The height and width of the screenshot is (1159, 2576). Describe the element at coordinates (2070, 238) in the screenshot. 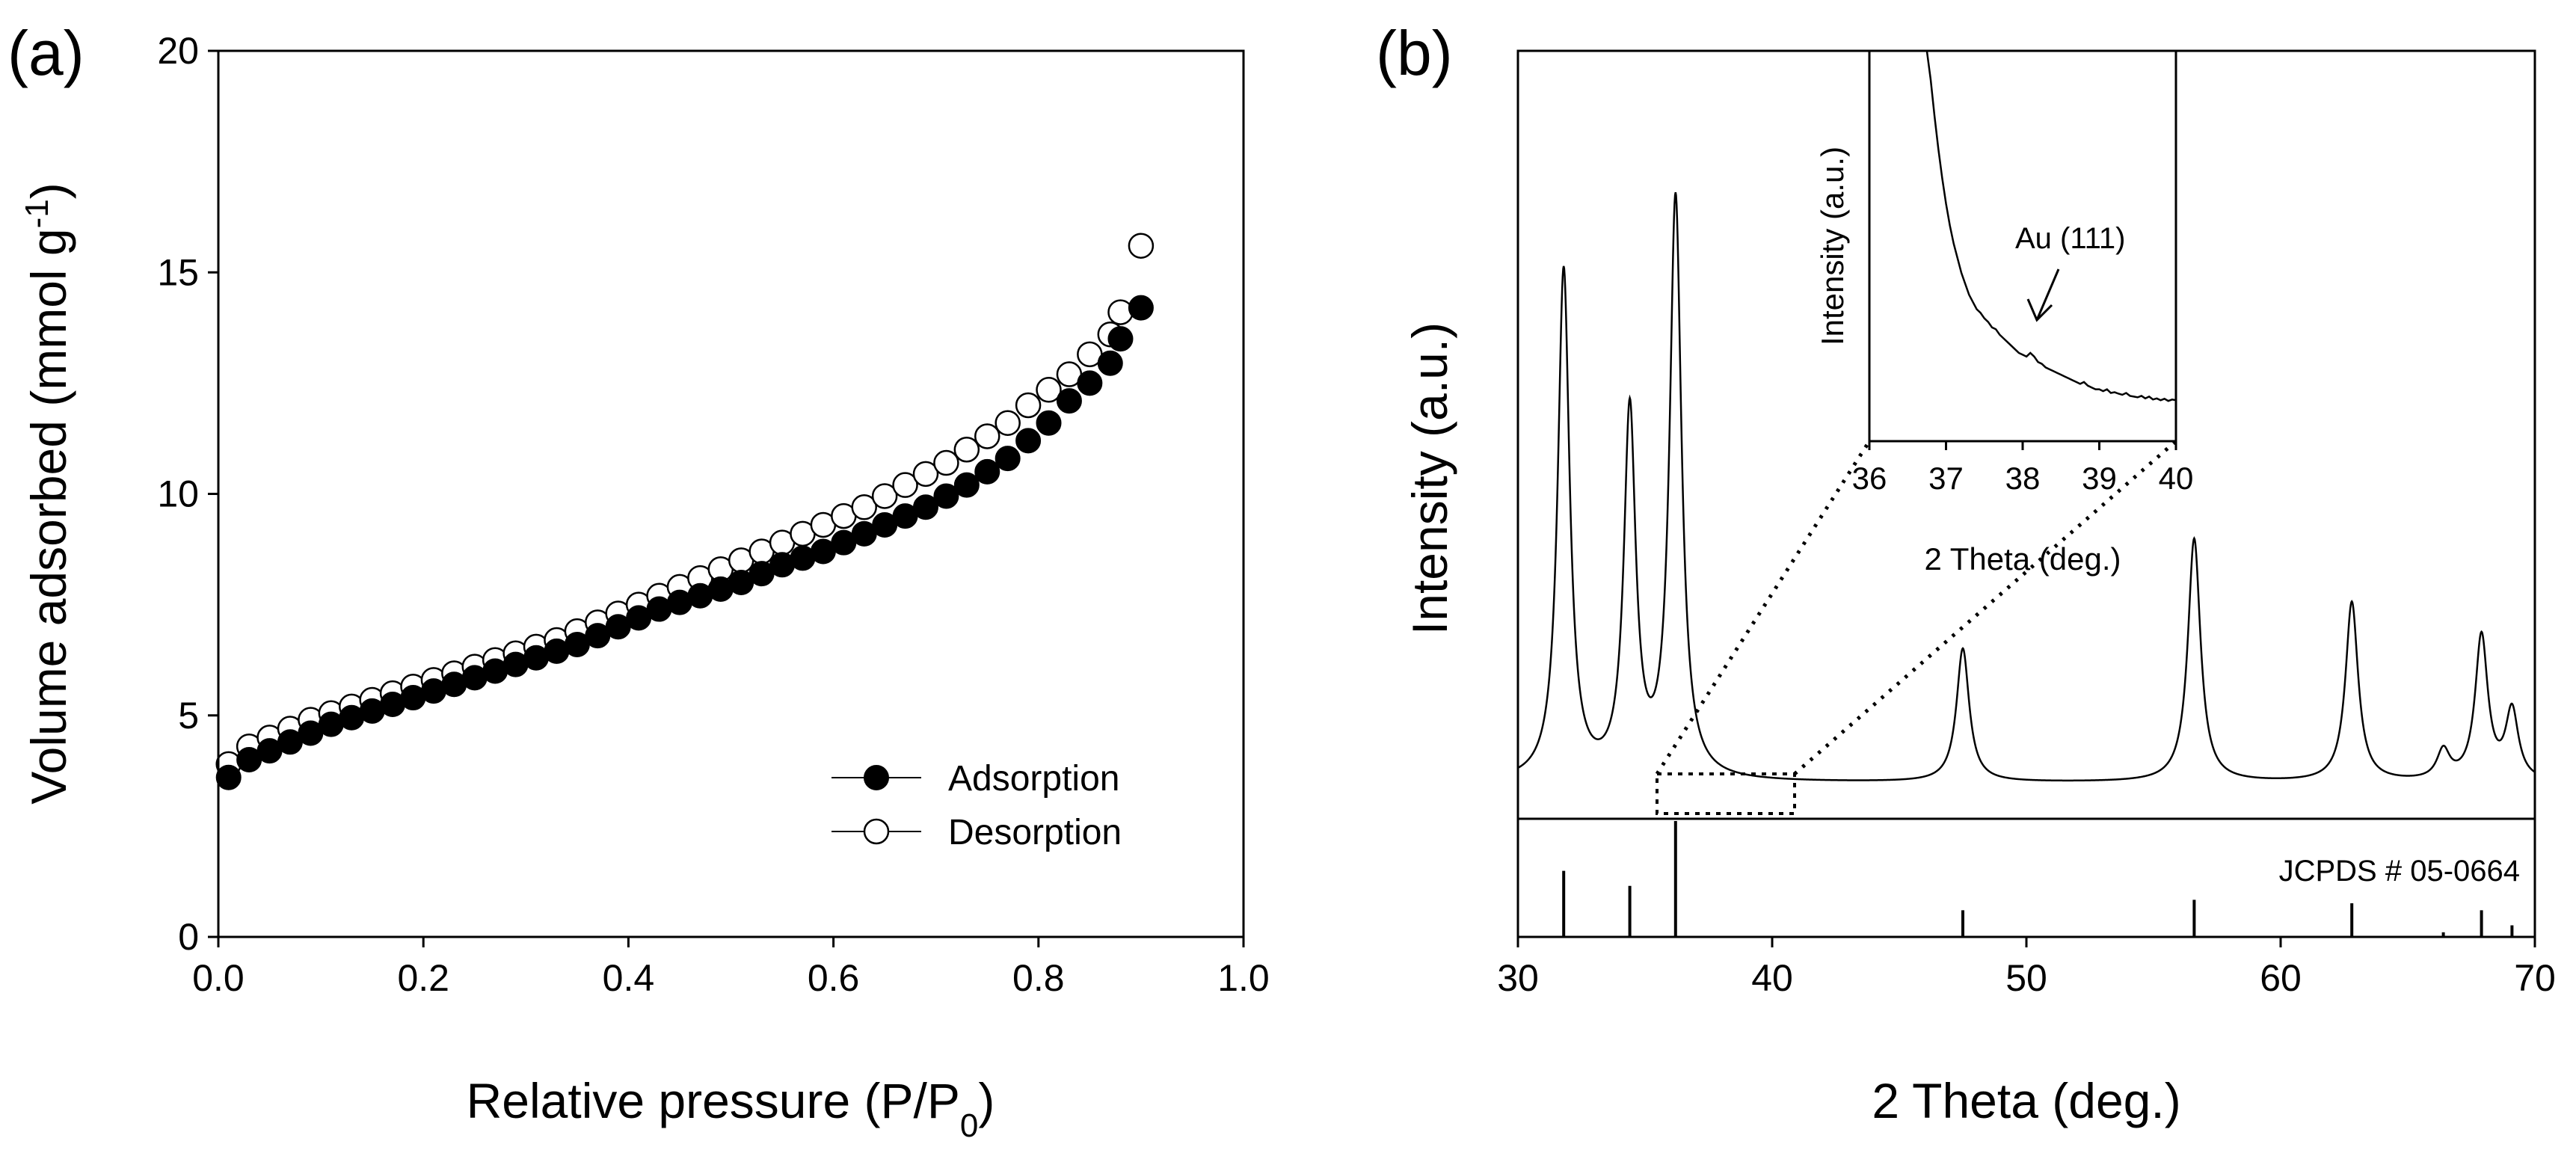

I see `inset-annotation-label: Au (111)` at that location.